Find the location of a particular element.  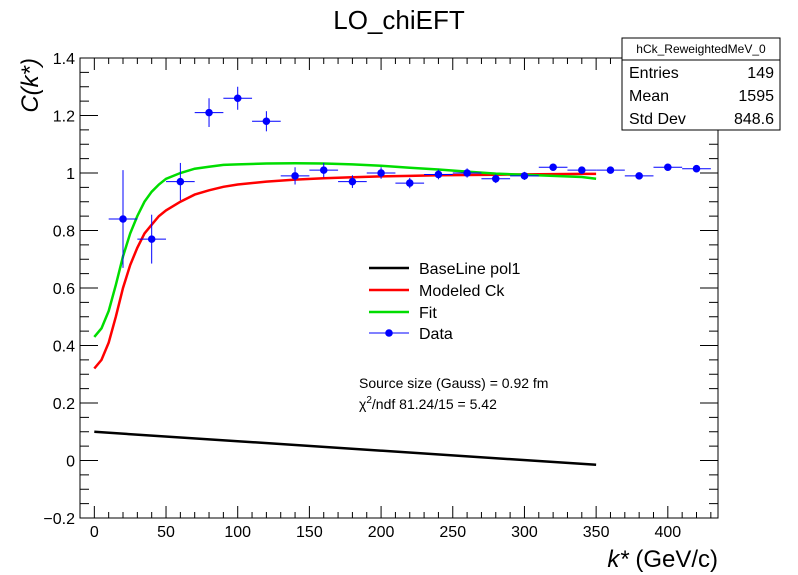

stats-mean-value: 1595 is located at coordinates (756, 96).